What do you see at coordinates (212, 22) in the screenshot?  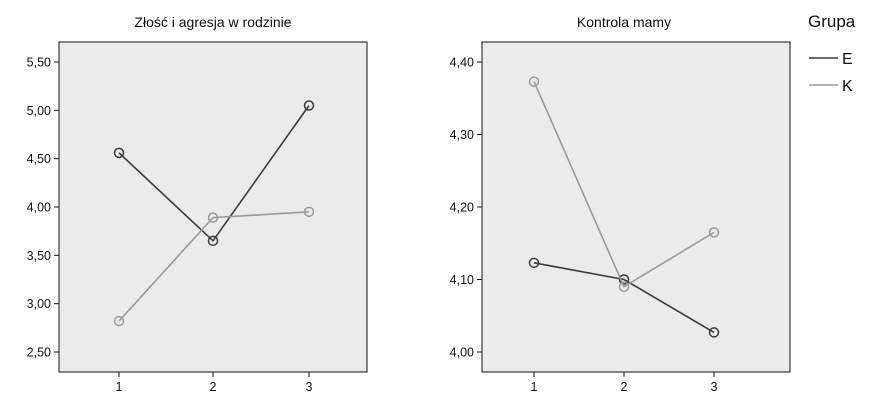 I see `chart-1-title: Złość i agresja w rodzinie` at bounding box center [212, 22].